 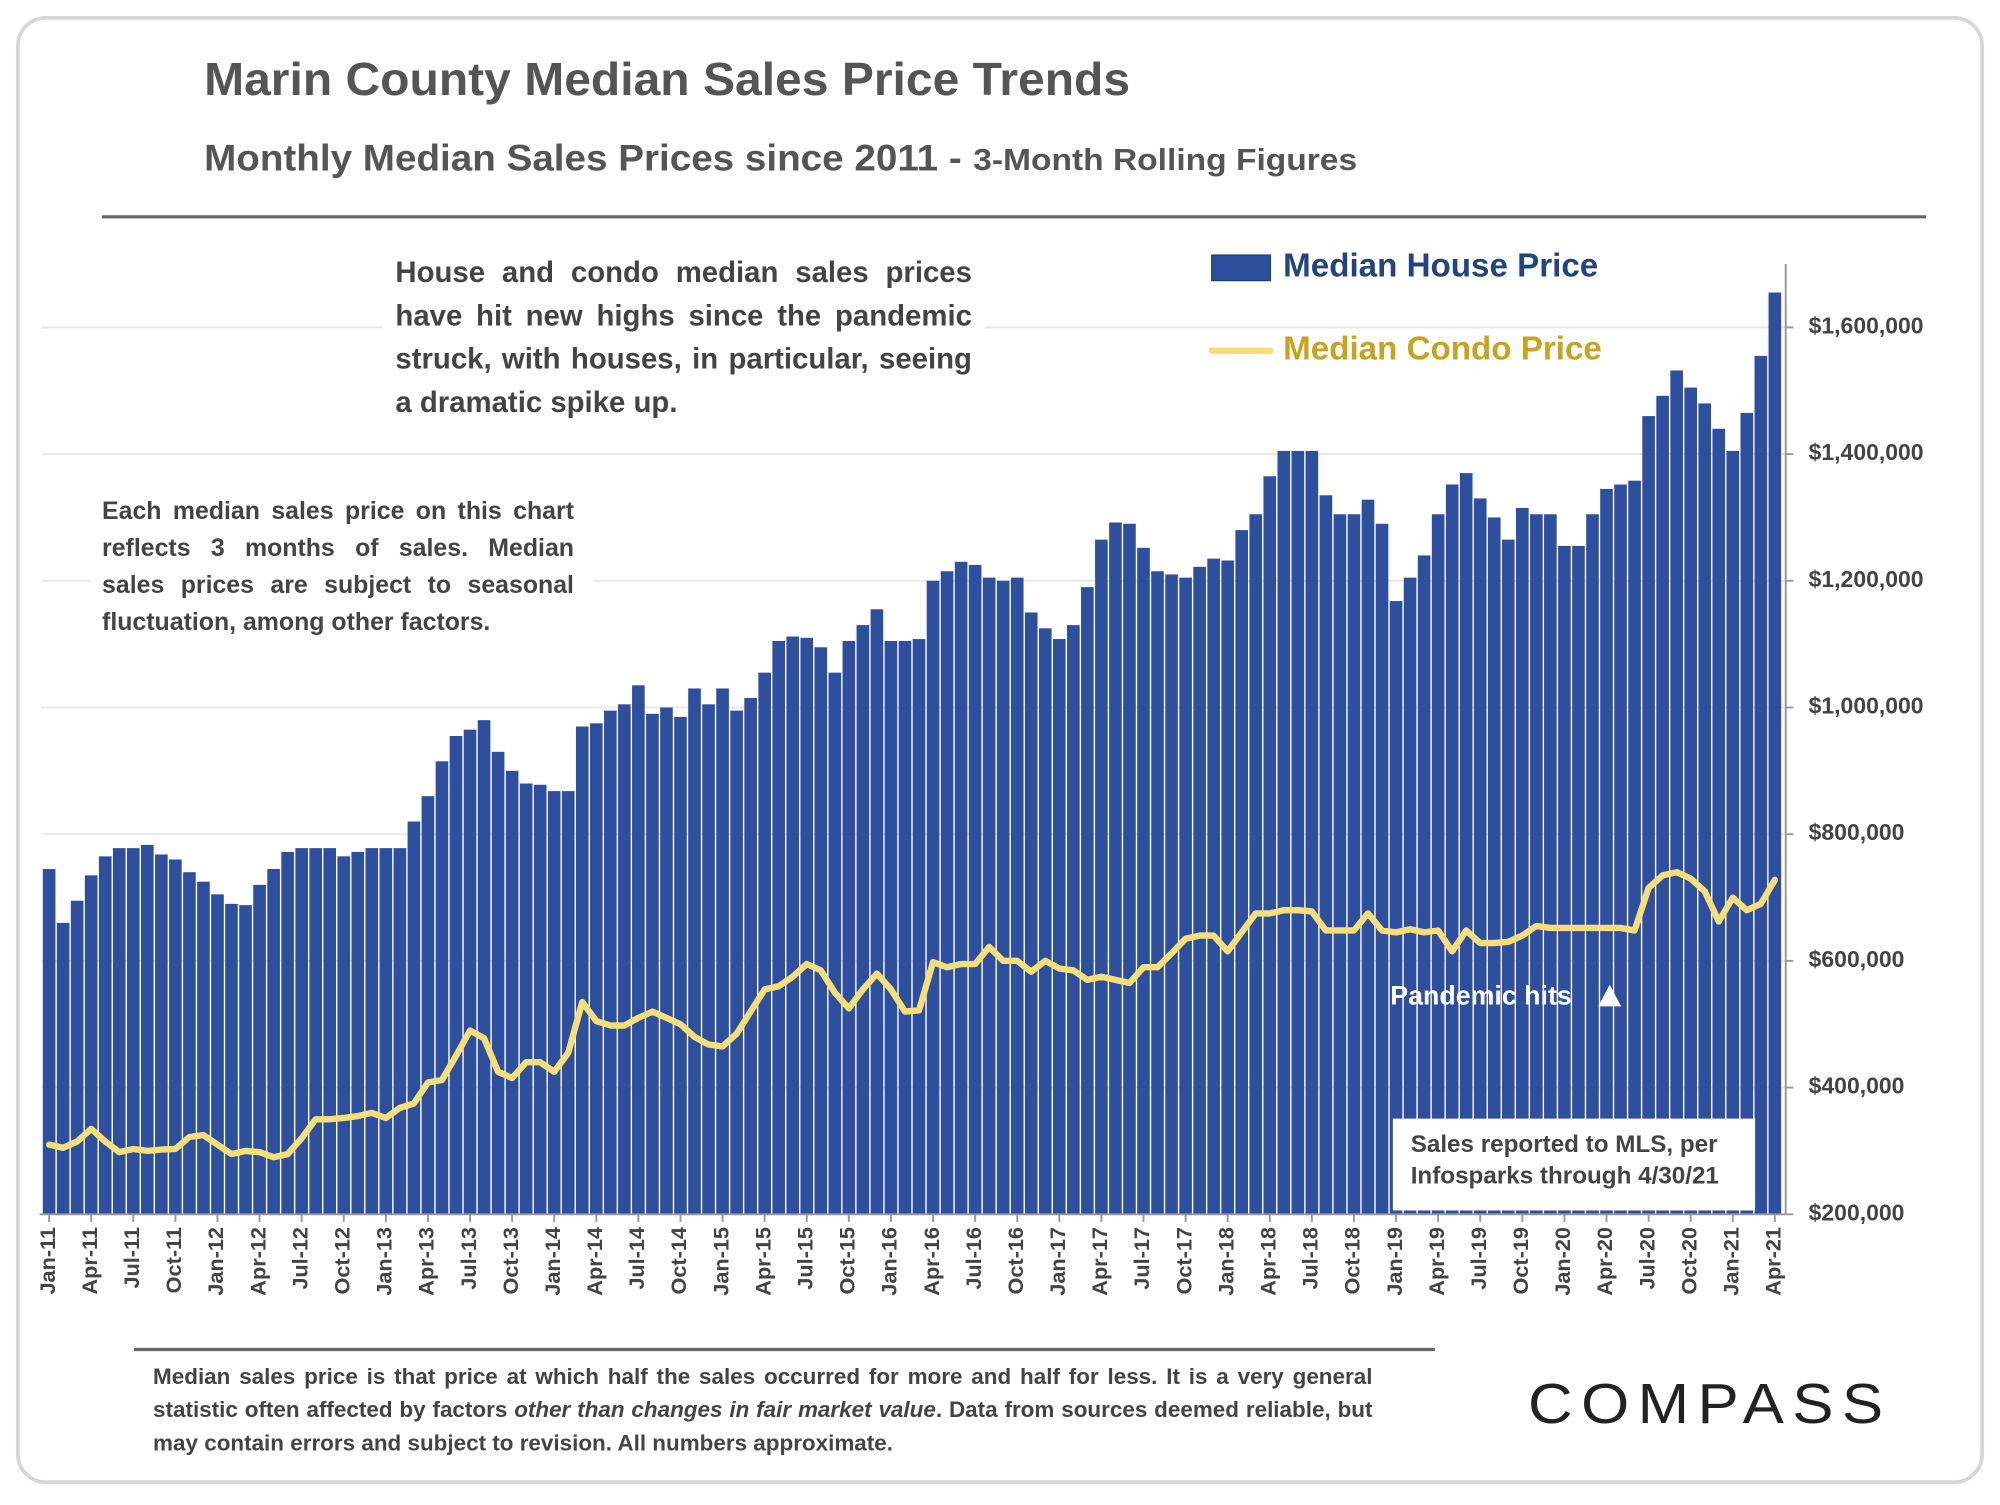 What do you see at coordinates (257, 1261) in the screenshot?
I see `x-tick-label: Apr-12` at bounding box center [257, 1261].